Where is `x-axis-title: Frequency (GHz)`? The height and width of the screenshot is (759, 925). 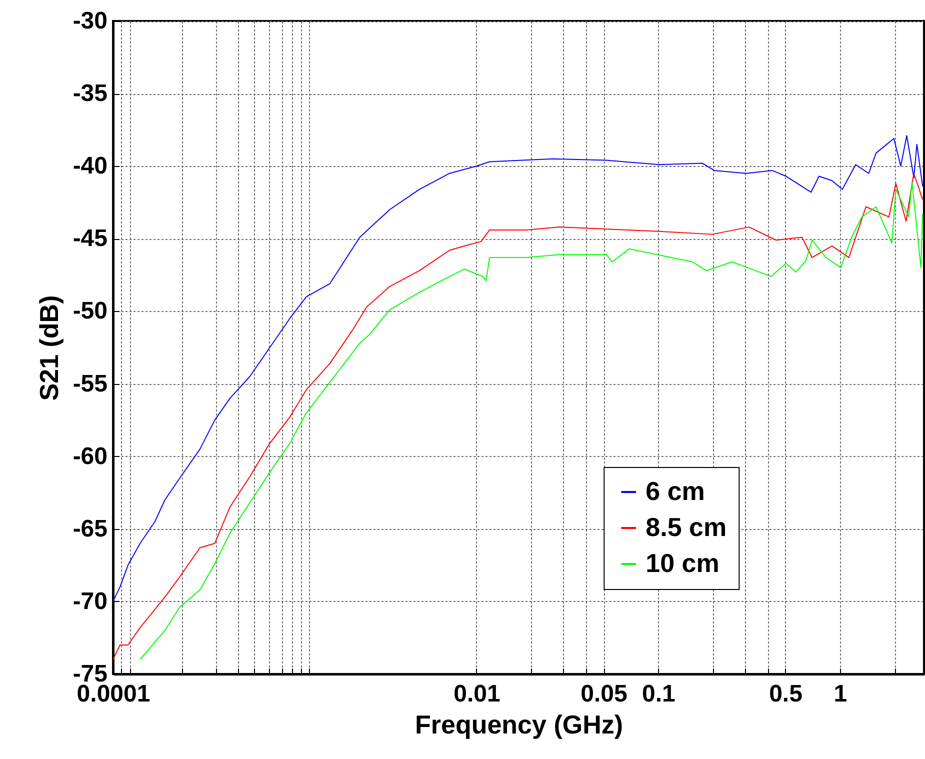 x-axis-title: Frequency (GHz) is located at coordinates (519, 725).